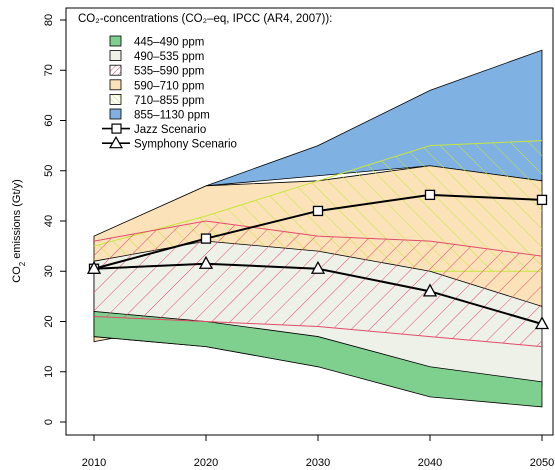  I want to click on legend-item-590-710-ppm-swatch, so click(115, 85).